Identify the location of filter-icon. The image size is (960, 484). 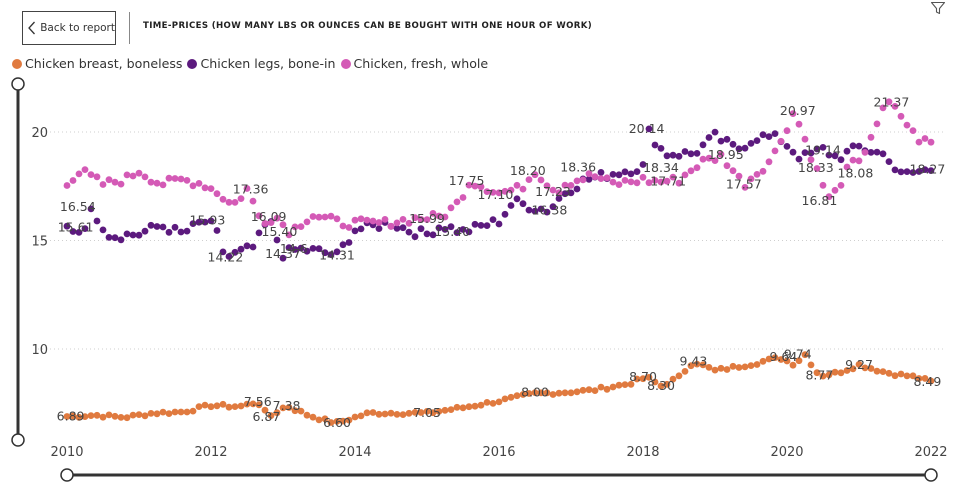
(938, 7).